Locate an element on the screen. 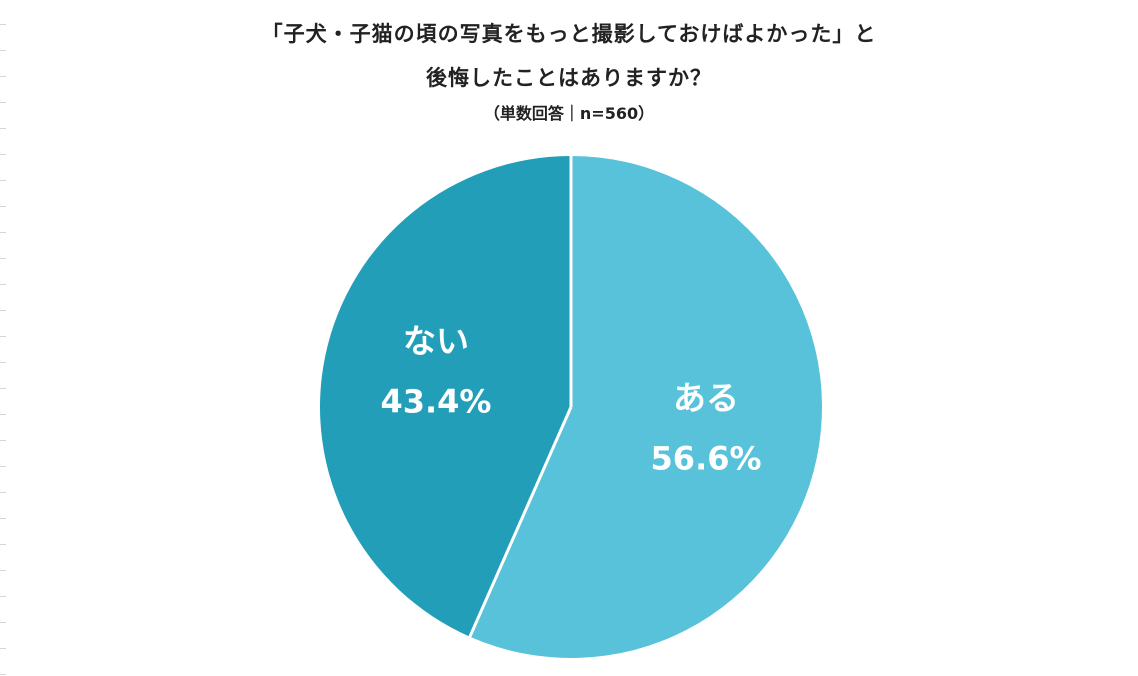 Image resolution: width=1138 pixels, height=676 pixels. slice-value-nai: 43.4% is located at coordinates (435, 402).